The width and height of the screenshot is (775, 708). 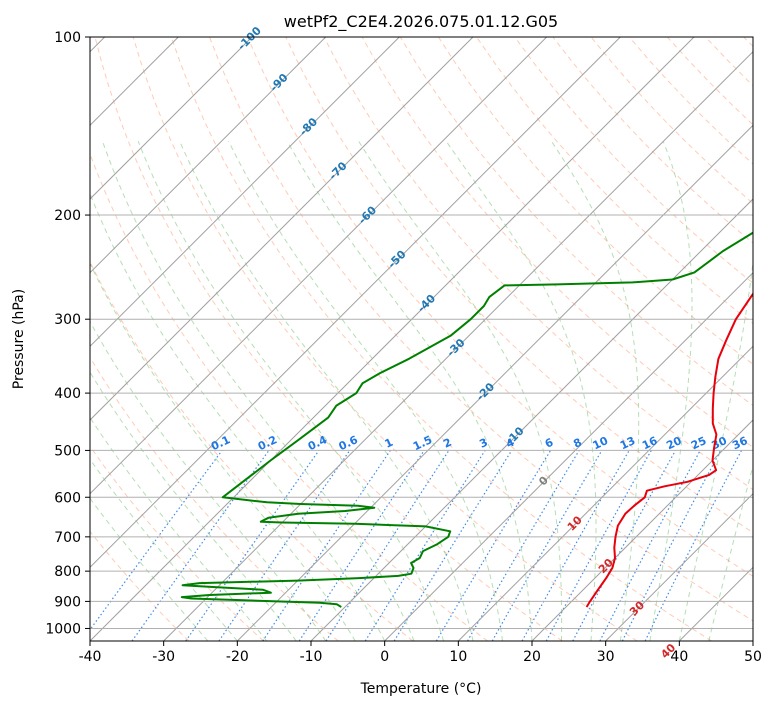 I want to click on x-tick-label: 30, so click(x=606, y=657).